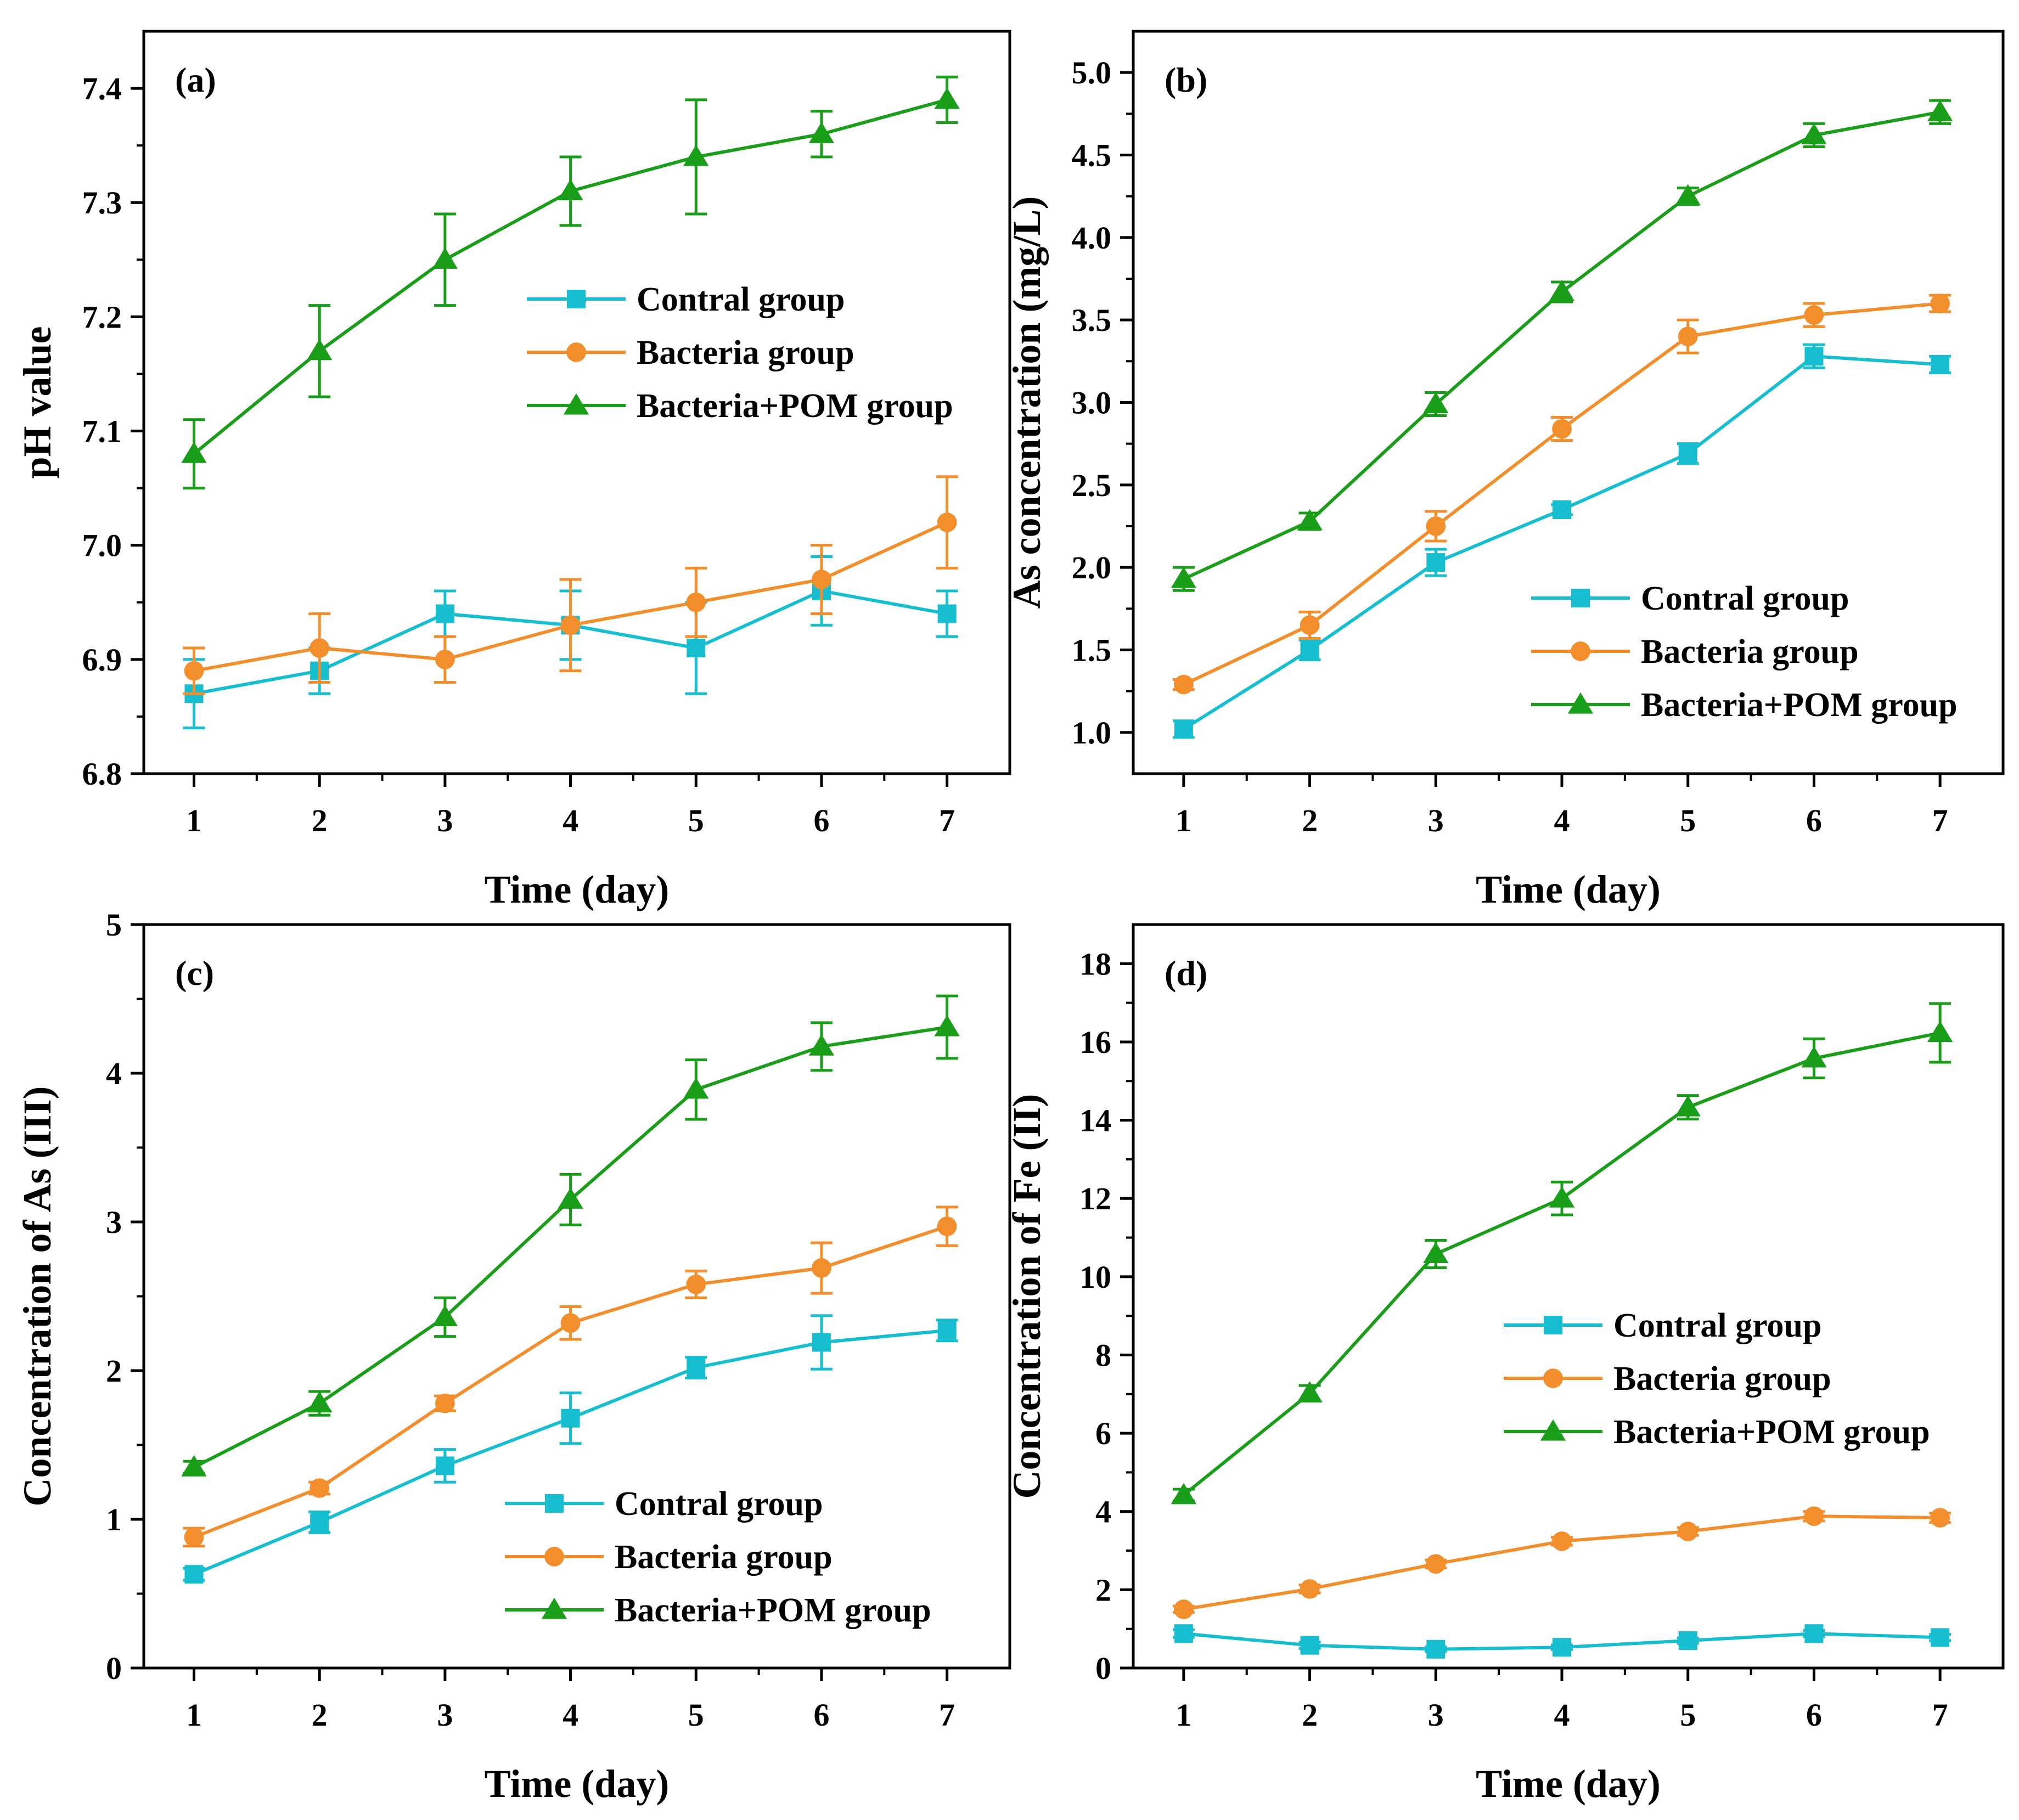 The height and width of the screenshot is (1820, 2019). What do you see at coordinates (37, 1296) in the screenshot?
I see `y-axis-title: Concentration of As (III)` at bounding box center [37, 1296].